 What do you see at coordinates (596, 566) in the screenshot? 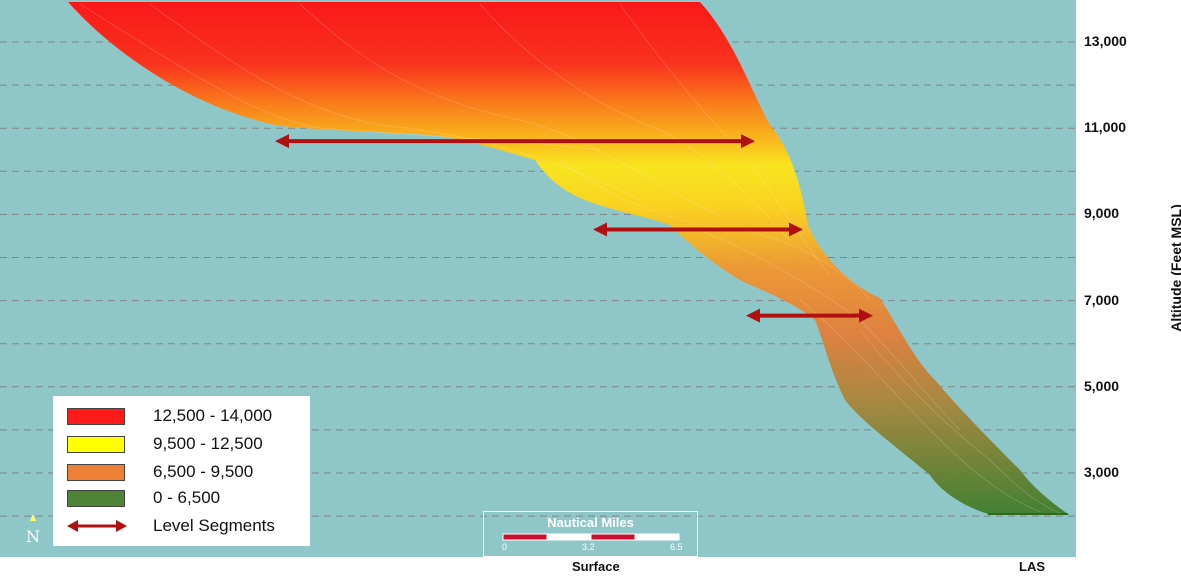
I see `x-category-surface: Surface` at bounding box center [596, 566].